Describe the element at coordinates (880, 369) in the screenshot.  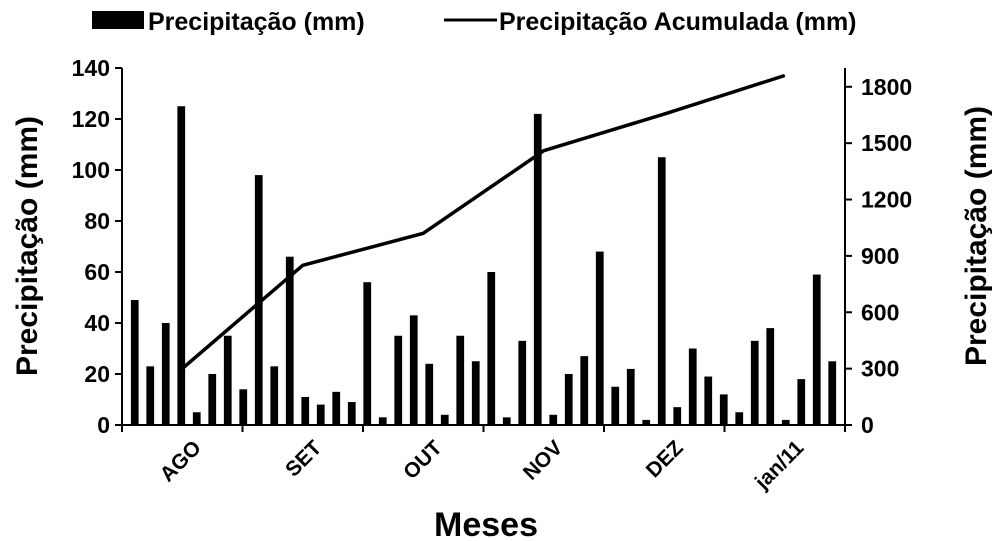
I see `right-tick-label: 300` at that location.